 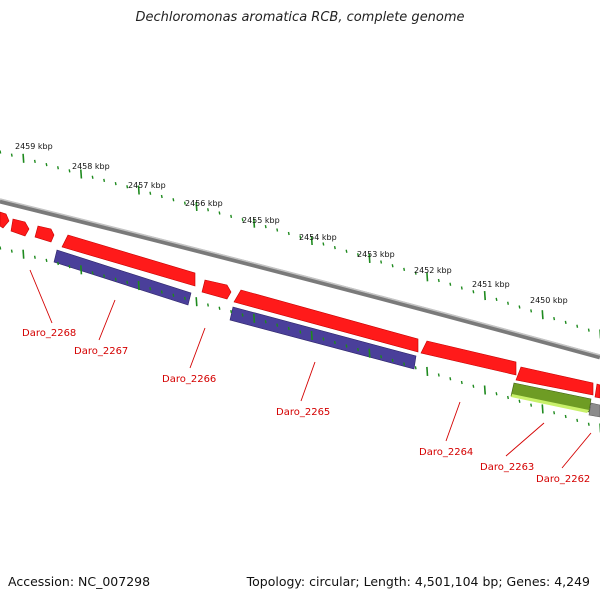 What do you see at coordinates (594, 410) in the screenshot?
I see `pseudo-gene` at bounding box center [594, 410].